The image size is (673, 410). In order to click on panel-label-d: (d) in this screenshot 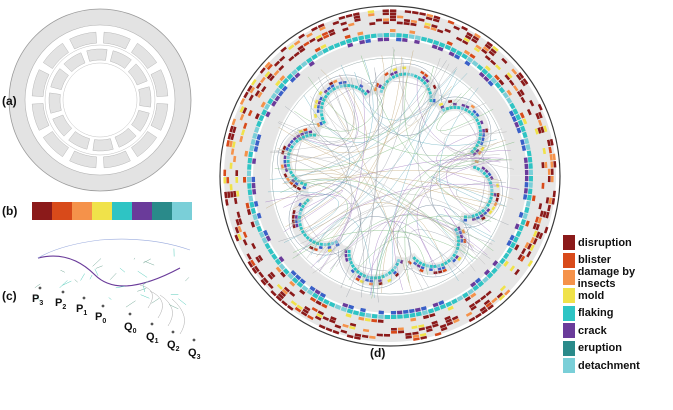, I will do `click(377, 353)`.